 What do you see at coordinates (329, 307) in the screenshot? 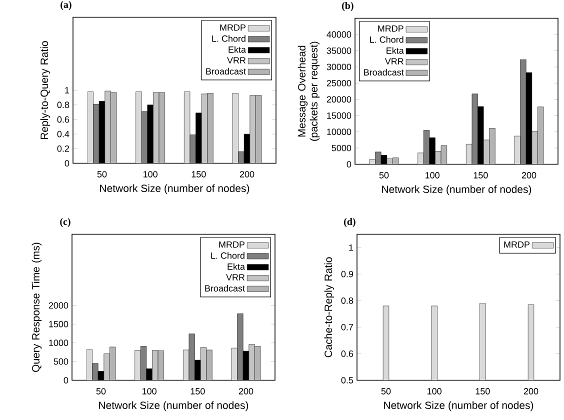
I see `y-axis-title: Cache-to-Reply Ratio` at bounding box center [329, 307].